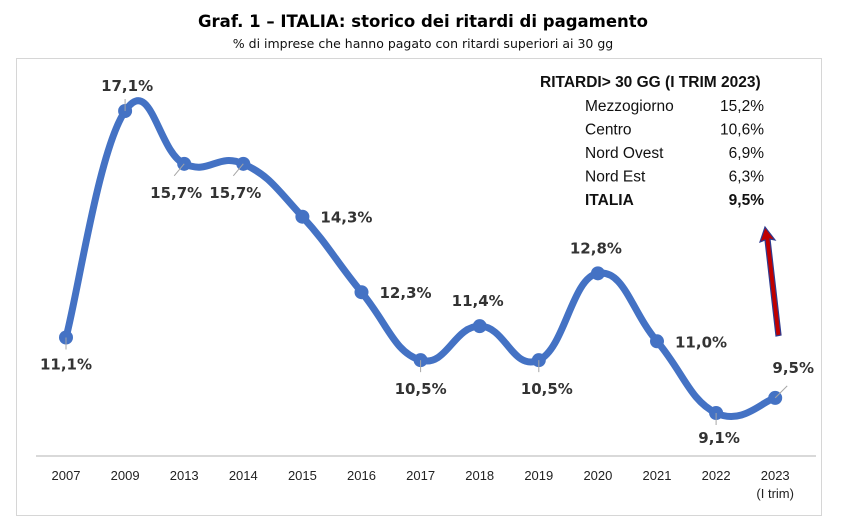  What do you see at coordinates (650, 82) in the screenshot?
I see `annotation-title: RITARDI> 30 GG (I TRIM 2023)` at bounding box center [650, 82].